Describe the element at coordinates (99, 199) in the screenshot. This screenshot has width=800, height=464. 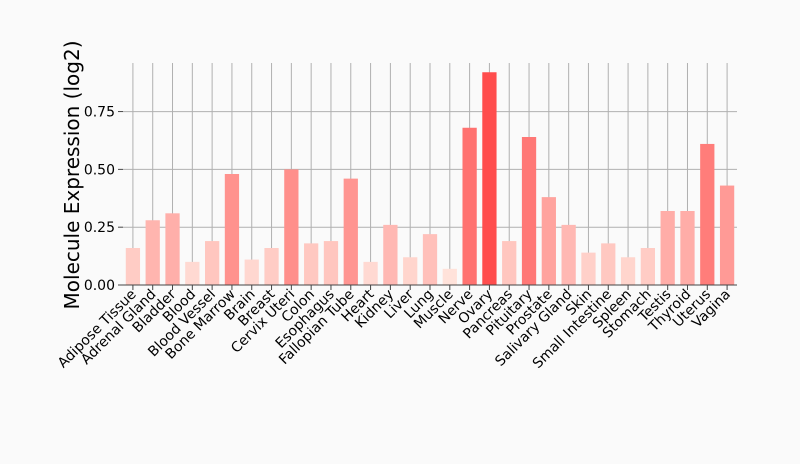
I see `y-tick-labels: 0.00 0.25 0.50 0.75` at that location.